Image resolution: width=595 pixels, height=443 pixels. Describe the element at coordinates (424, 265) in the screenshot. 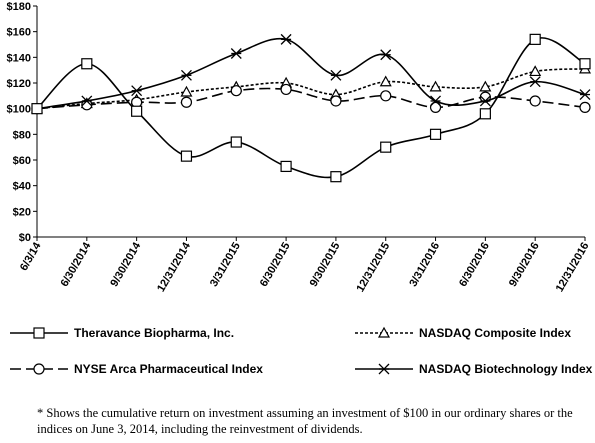

I see `x-tick-label: 3/31/2016` at that location.